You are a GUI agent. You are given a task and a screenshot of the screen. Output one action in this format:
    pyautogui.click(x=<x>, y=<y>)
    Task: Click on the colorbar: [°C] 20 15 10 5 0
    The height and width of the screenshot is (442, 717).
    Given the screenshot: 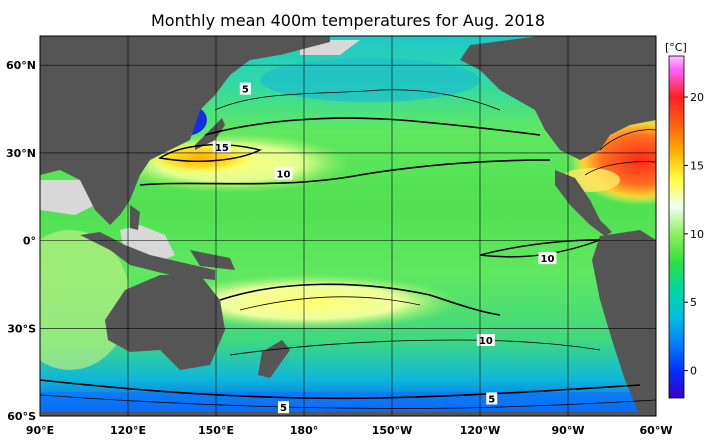 What is the action you would take?
    pyautogui.click(x=684, y=220)
    